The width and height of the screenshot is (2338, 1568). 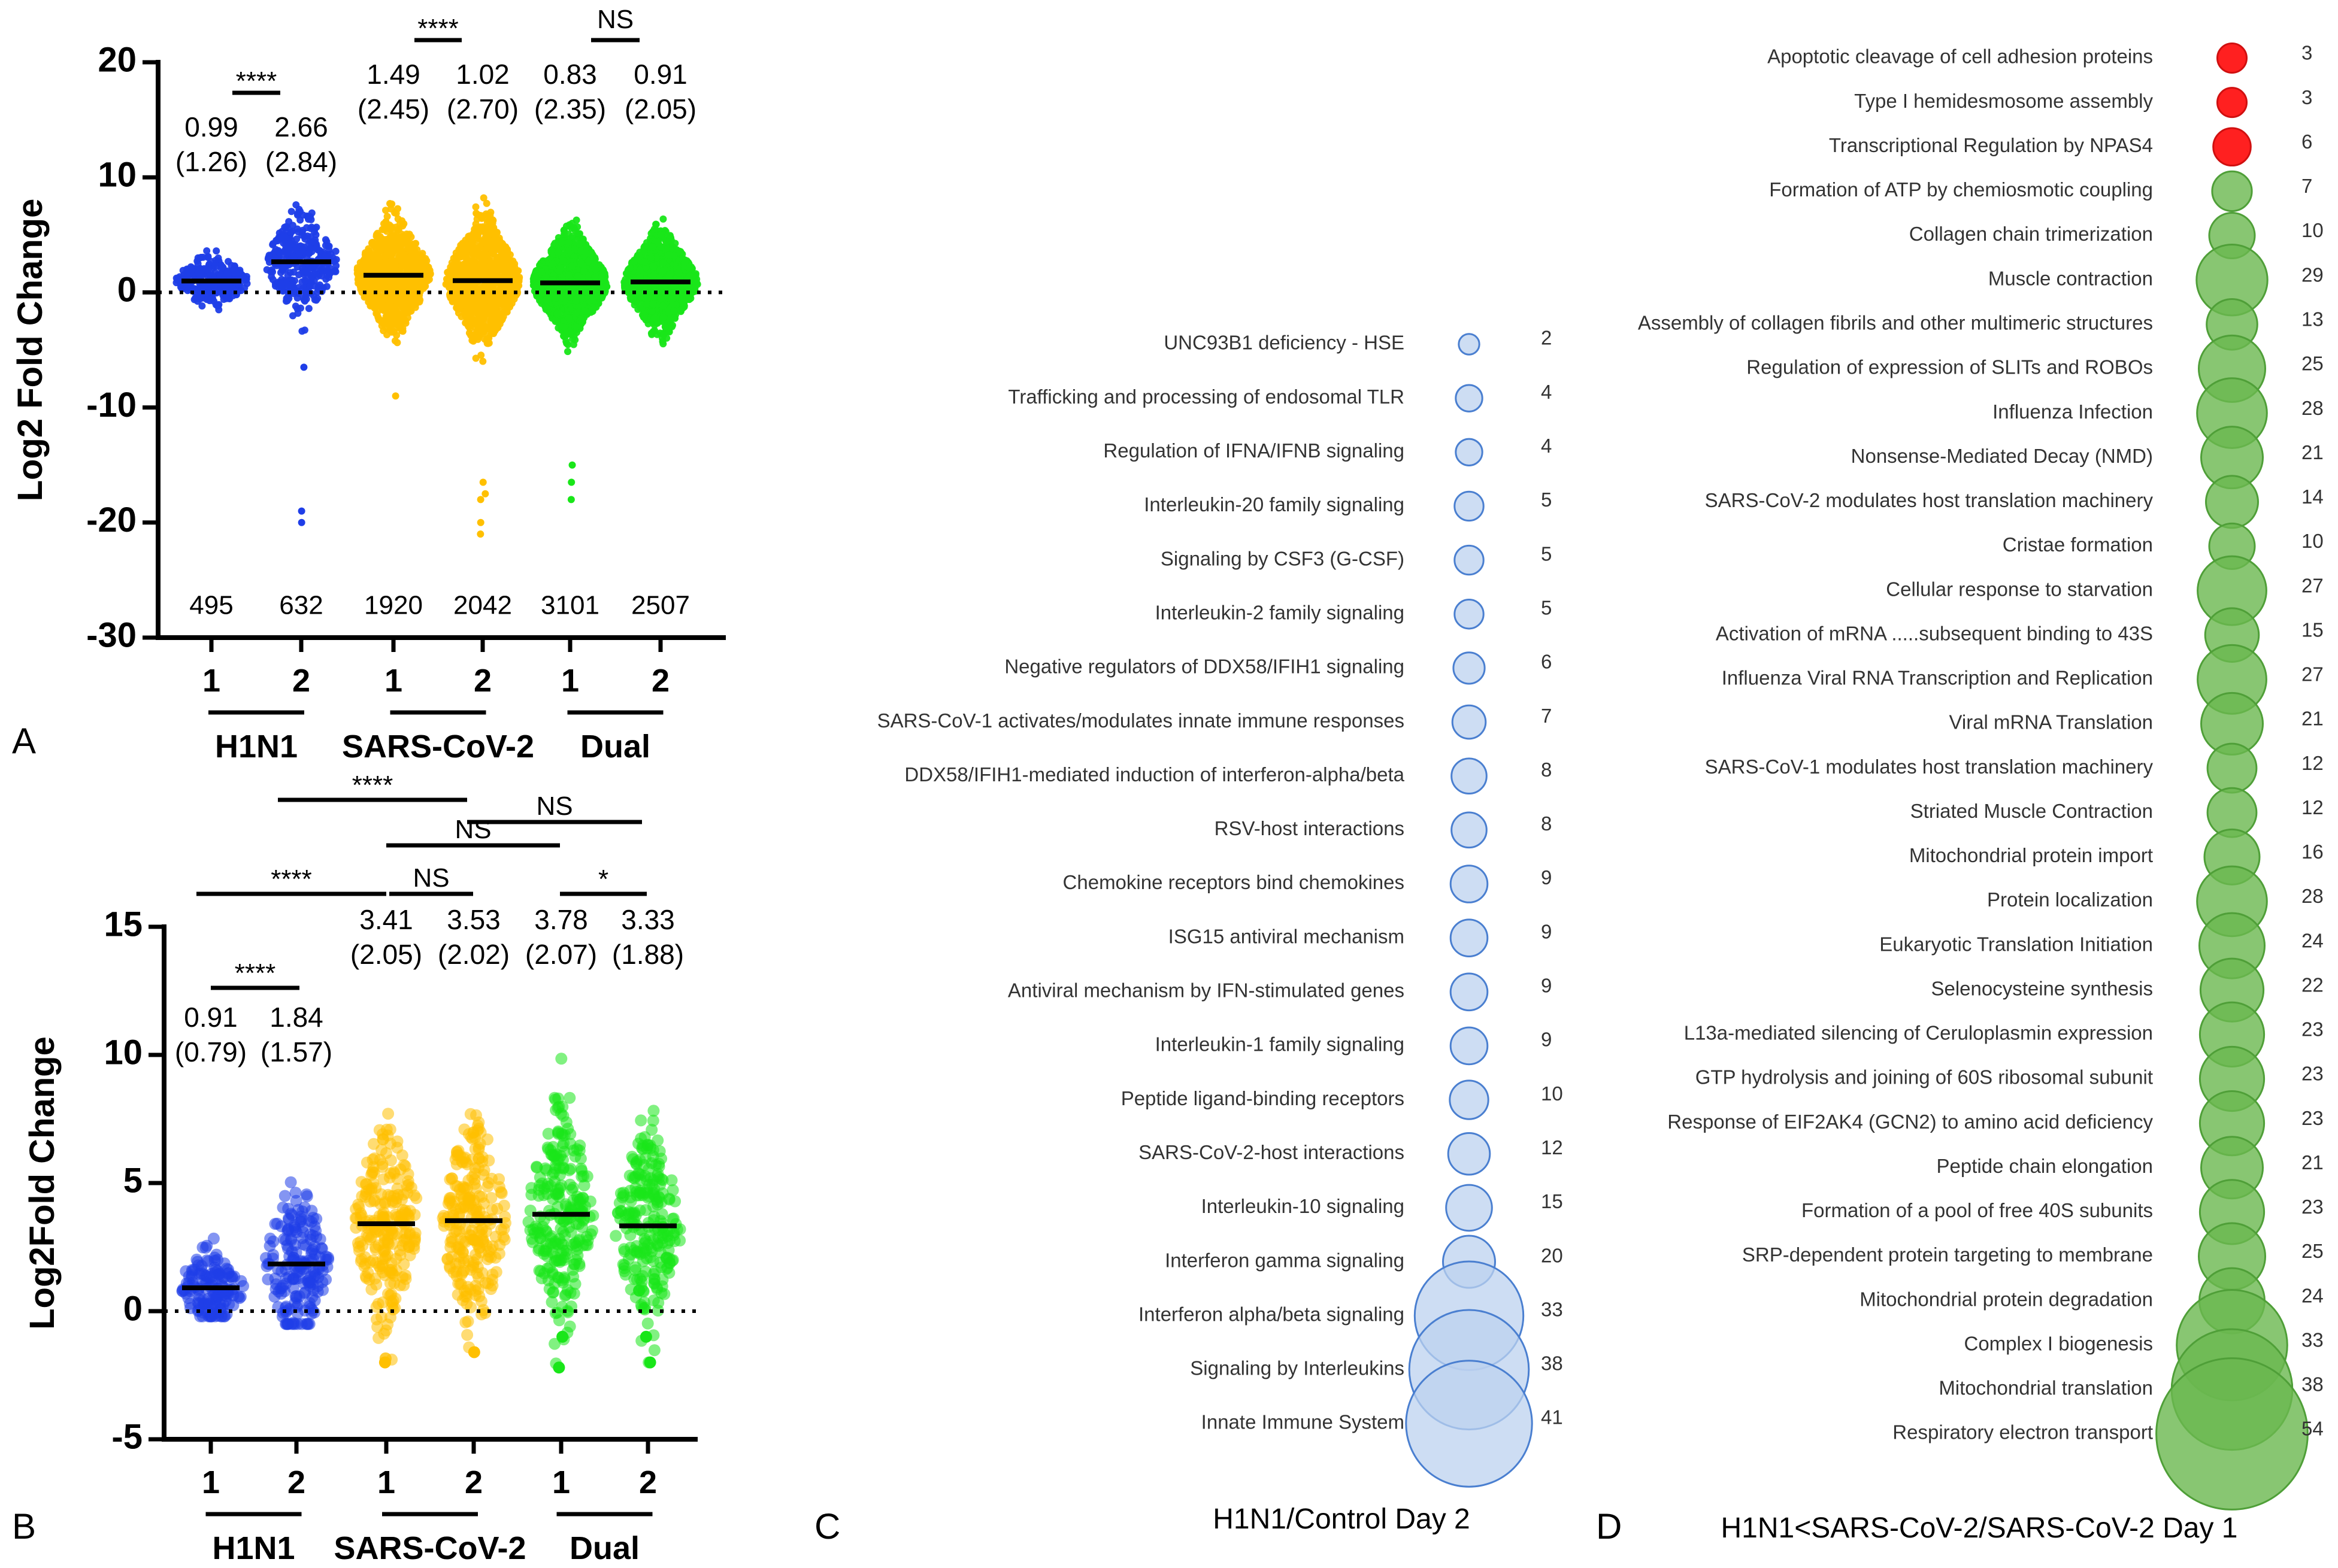 I want to click on y-tick-label: 10, so click(x=118, y=175).